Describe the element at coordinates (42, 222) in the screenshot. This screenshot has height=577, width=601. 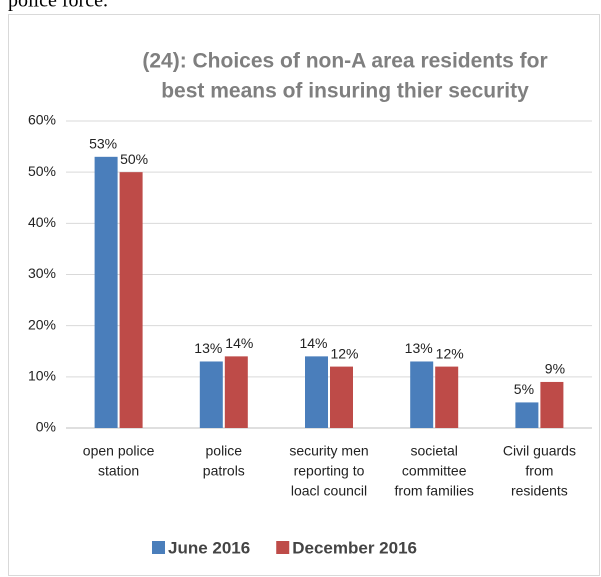
I see `y-tick-label: 40%` at that location.